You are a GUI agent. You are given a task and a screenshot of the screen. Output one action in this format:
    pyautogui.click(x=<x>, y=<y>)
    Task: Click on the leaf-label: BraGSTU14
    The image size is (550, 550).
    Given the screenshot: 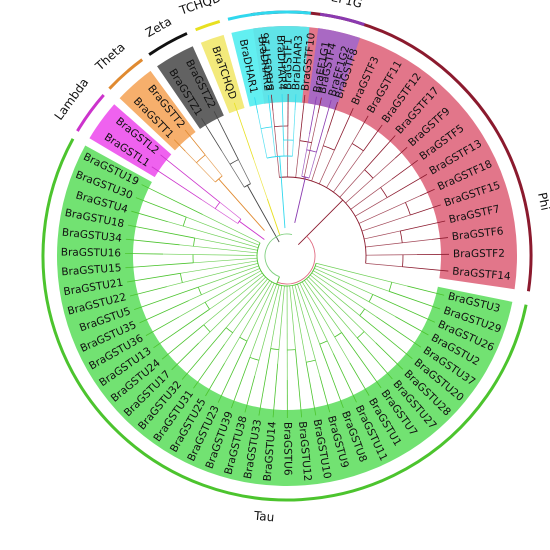 What is the action you would take?
    pyautogui.click(x=270, y=451)
    